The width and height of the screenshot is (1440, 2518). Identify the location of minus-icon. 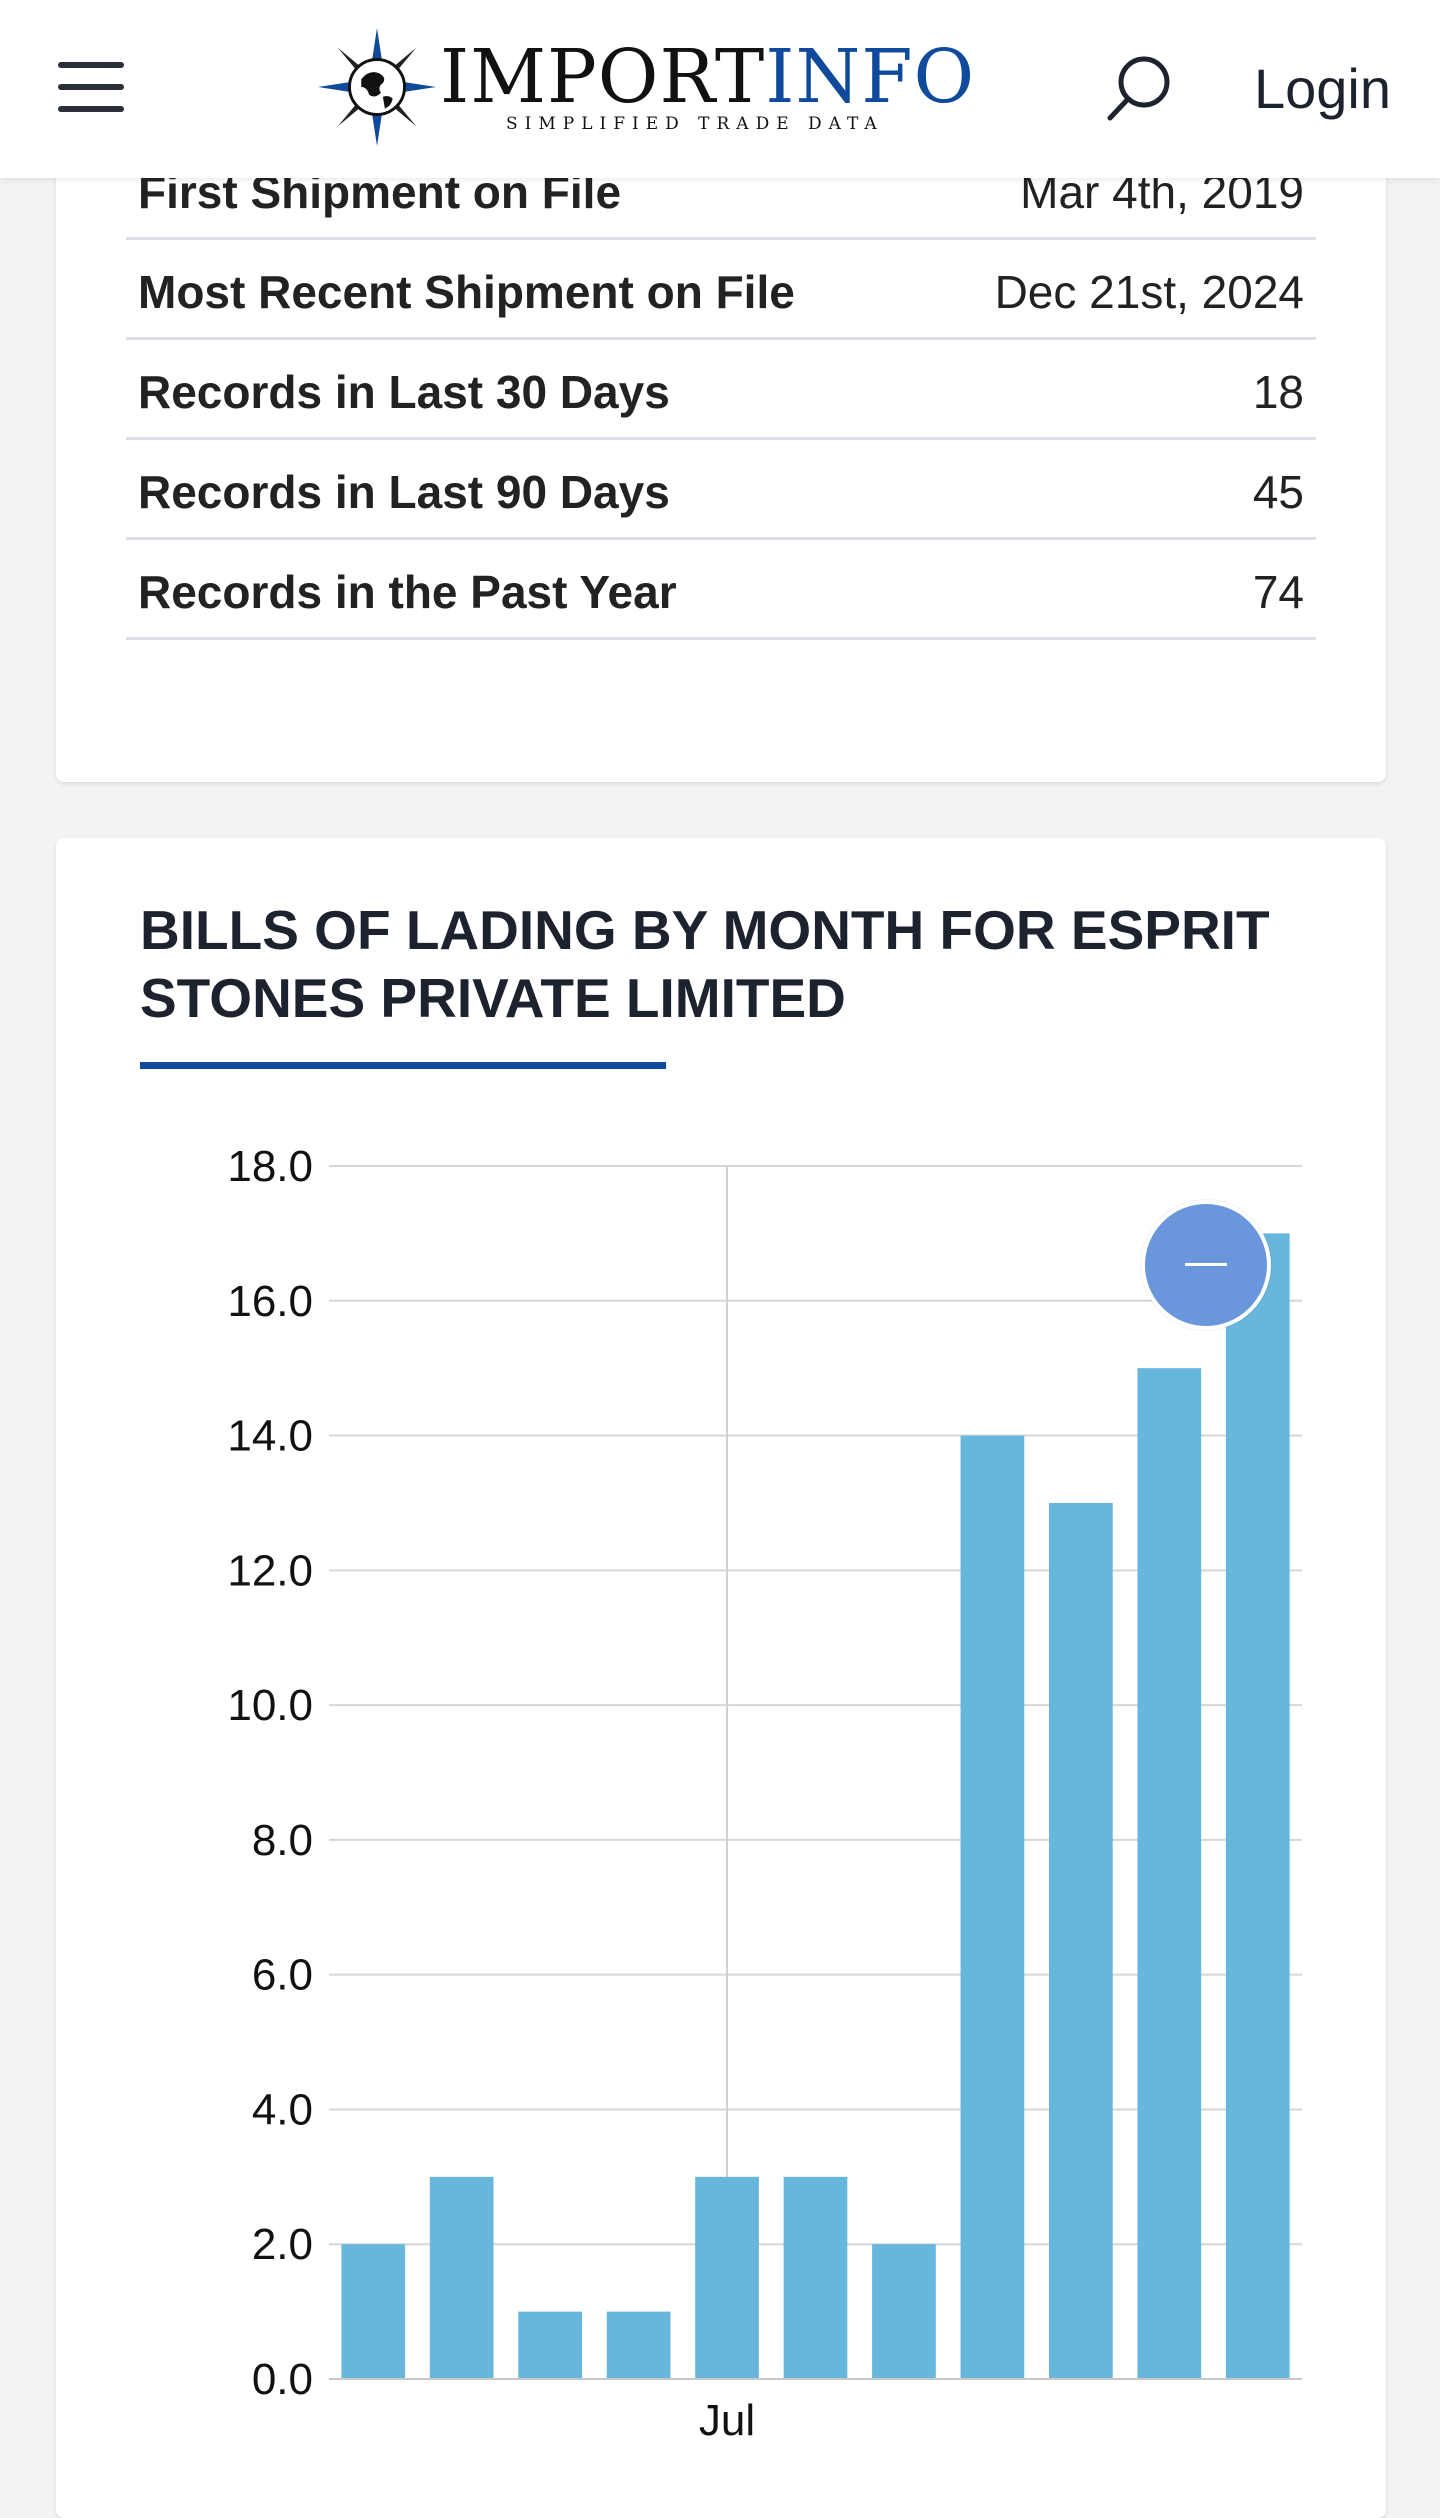
(1206, 1264).